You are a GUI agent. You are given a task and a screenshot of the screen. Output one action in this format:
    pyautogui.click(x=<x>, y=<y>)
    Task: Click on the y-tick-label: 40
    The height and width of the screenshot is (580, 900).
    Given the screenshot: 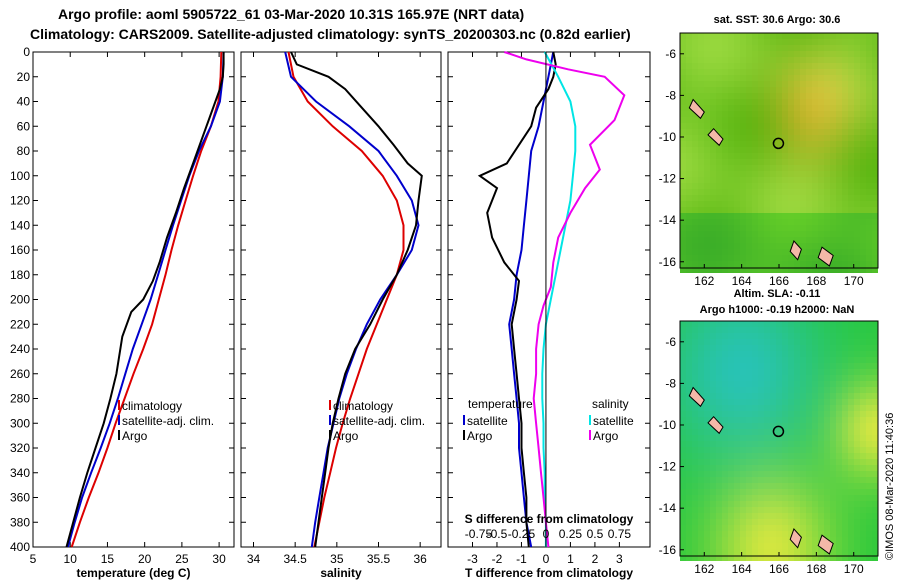 What is the action you would take?
    pyautogui.click(x=24, y=102)
    